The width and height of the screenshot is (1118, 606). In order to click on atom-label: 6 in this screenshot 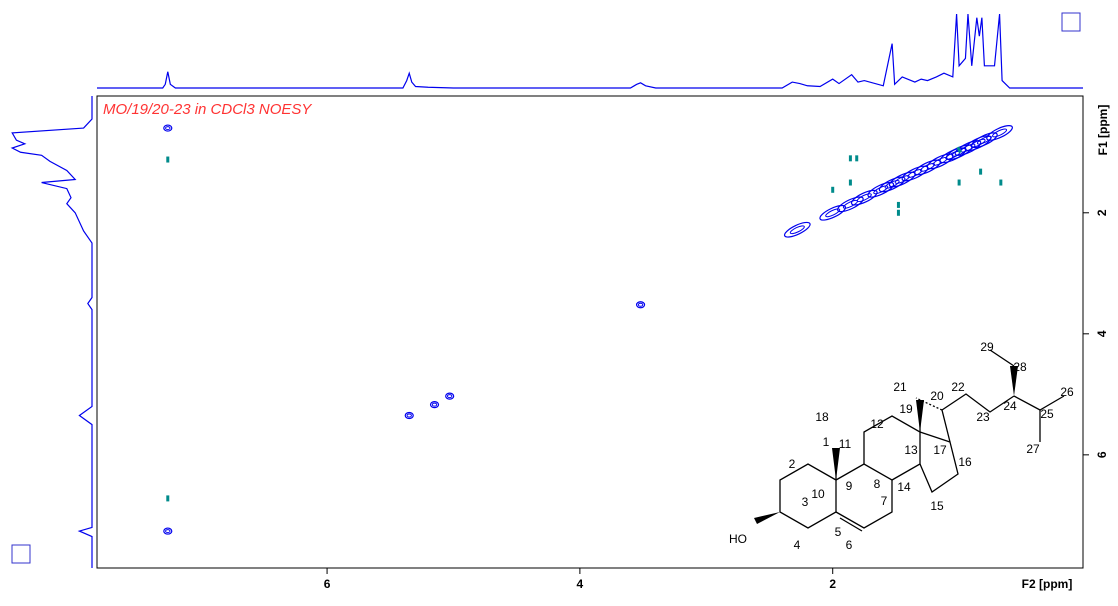, I will do `click(849, 545)`.